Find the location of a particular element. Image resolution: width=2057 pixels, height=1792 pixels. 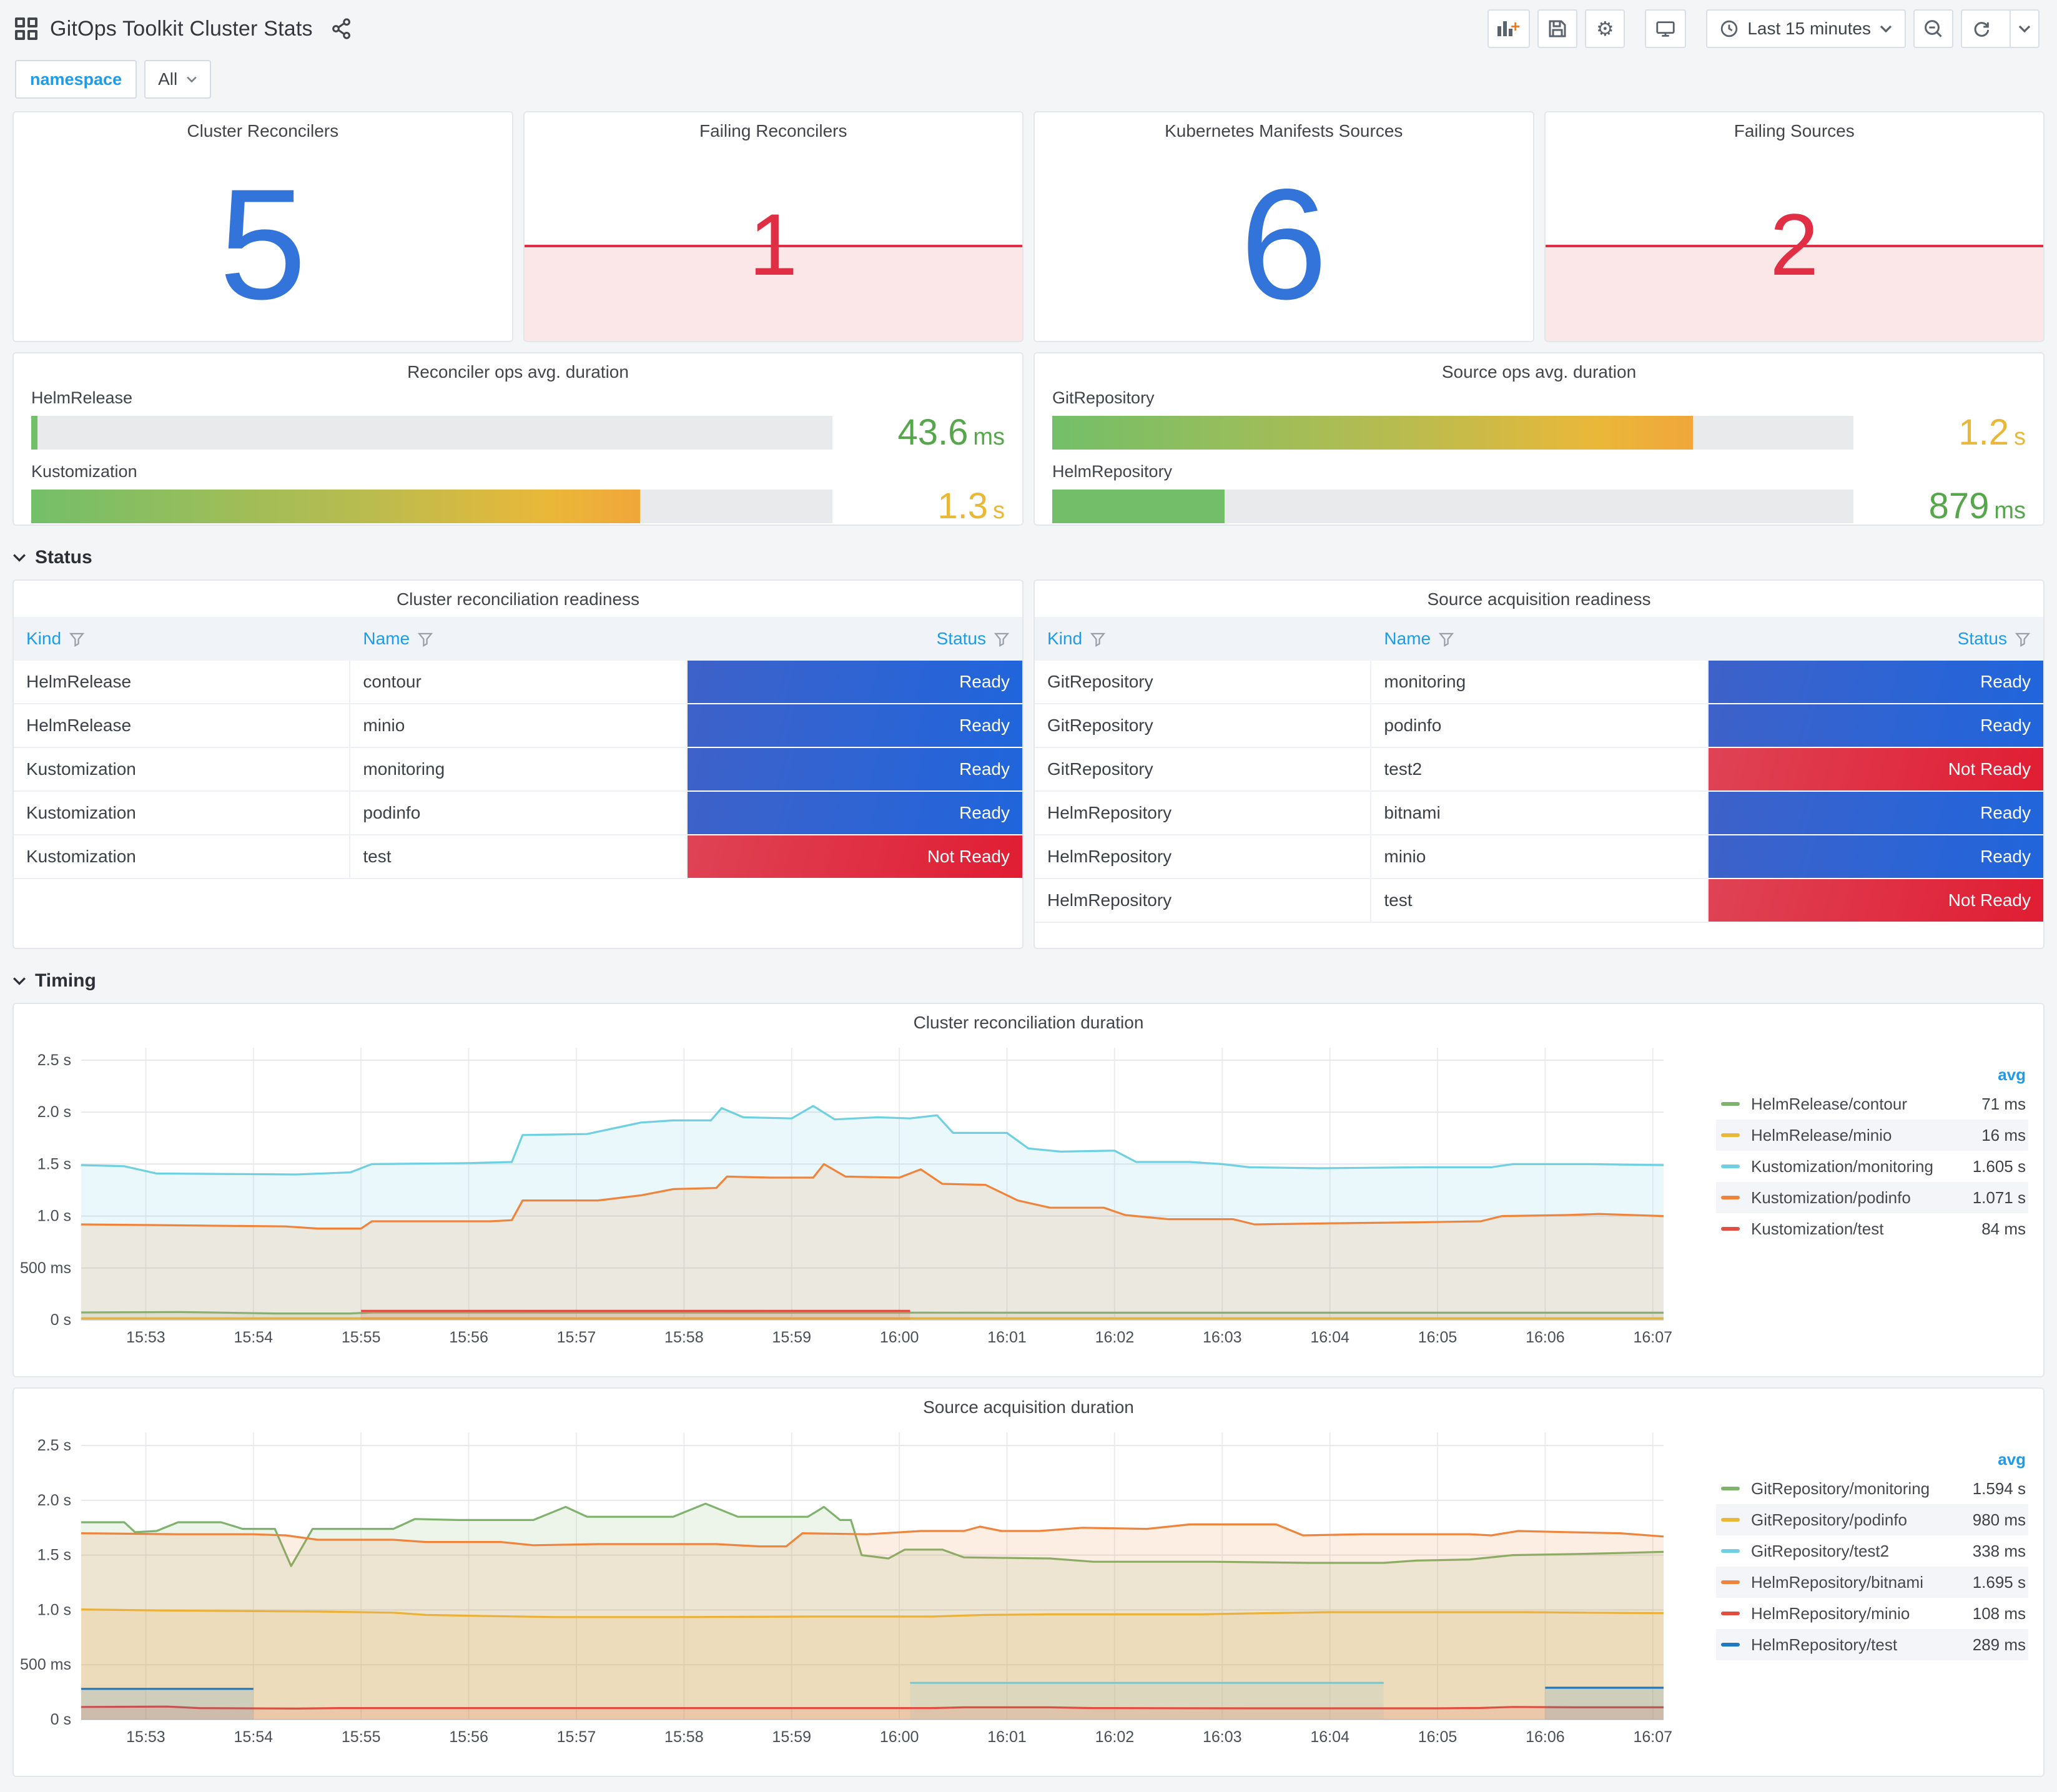

legend-row: GitRepository/test2 338 ms is located at coordinates (1872, 1551).